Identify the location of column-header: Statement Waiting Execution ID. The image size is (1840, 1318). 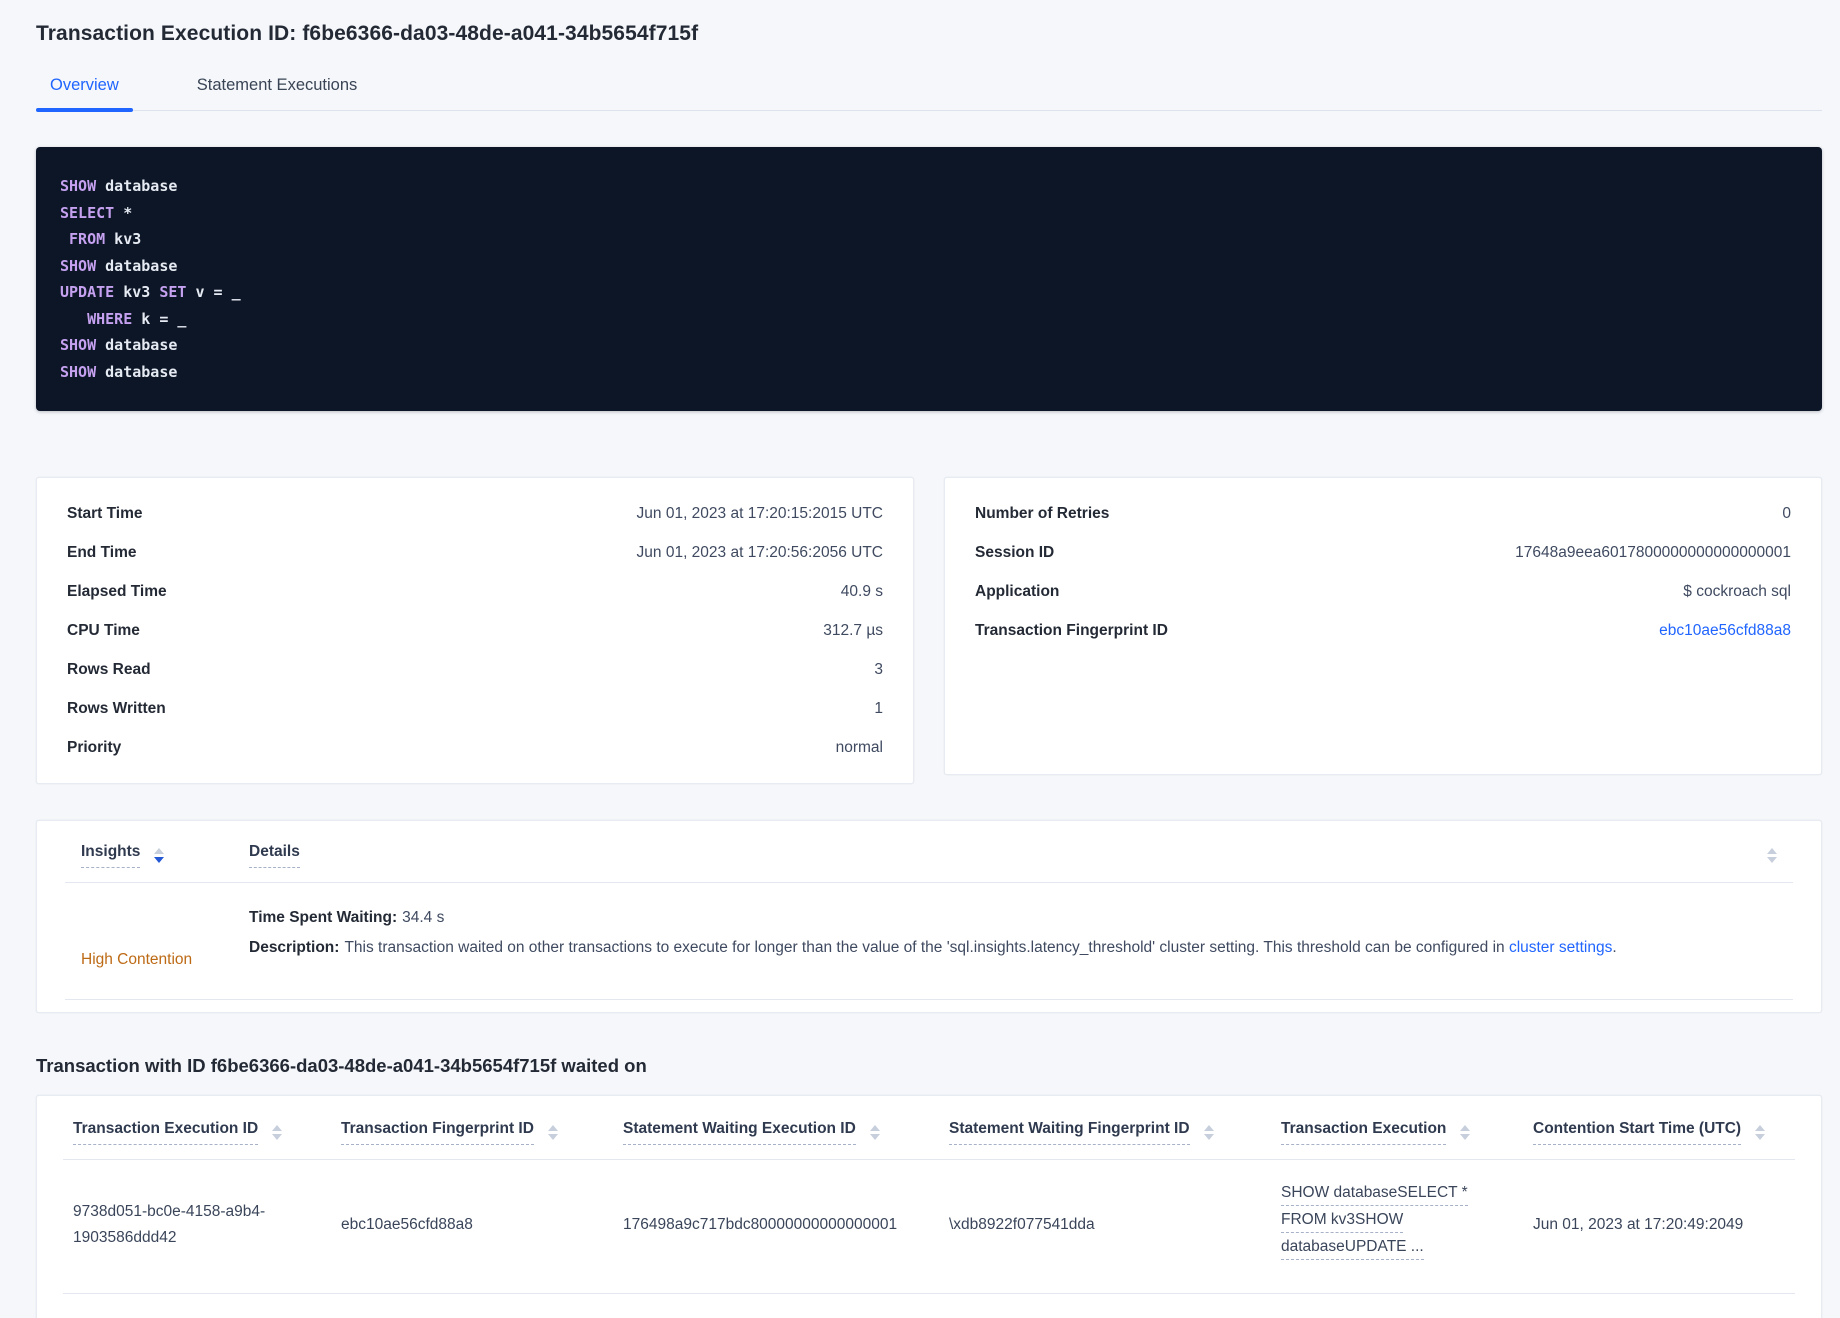
(786, 1132).